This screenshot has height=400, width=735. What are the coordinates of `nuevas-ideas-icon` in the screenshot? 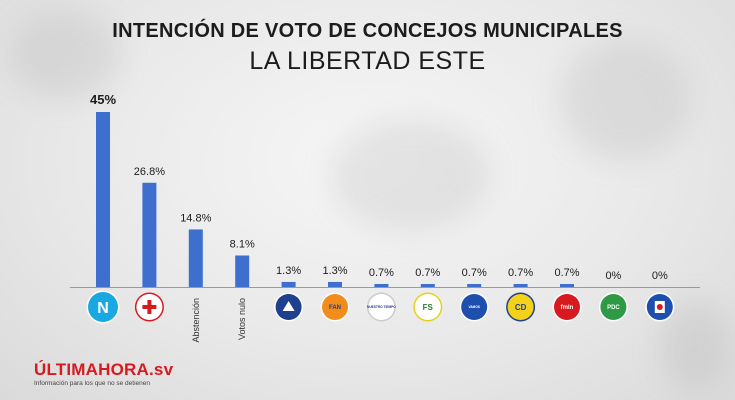 It's located at (103, 307).